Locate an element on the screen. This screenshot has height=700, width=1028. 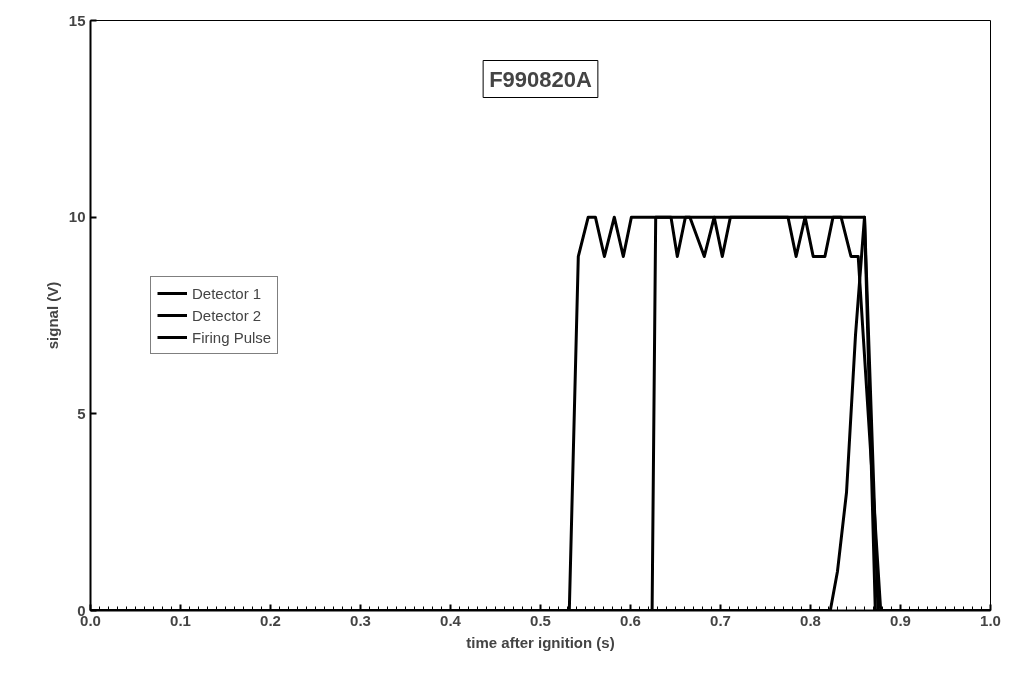
text: F990820A is located at coordinates (540, 79).